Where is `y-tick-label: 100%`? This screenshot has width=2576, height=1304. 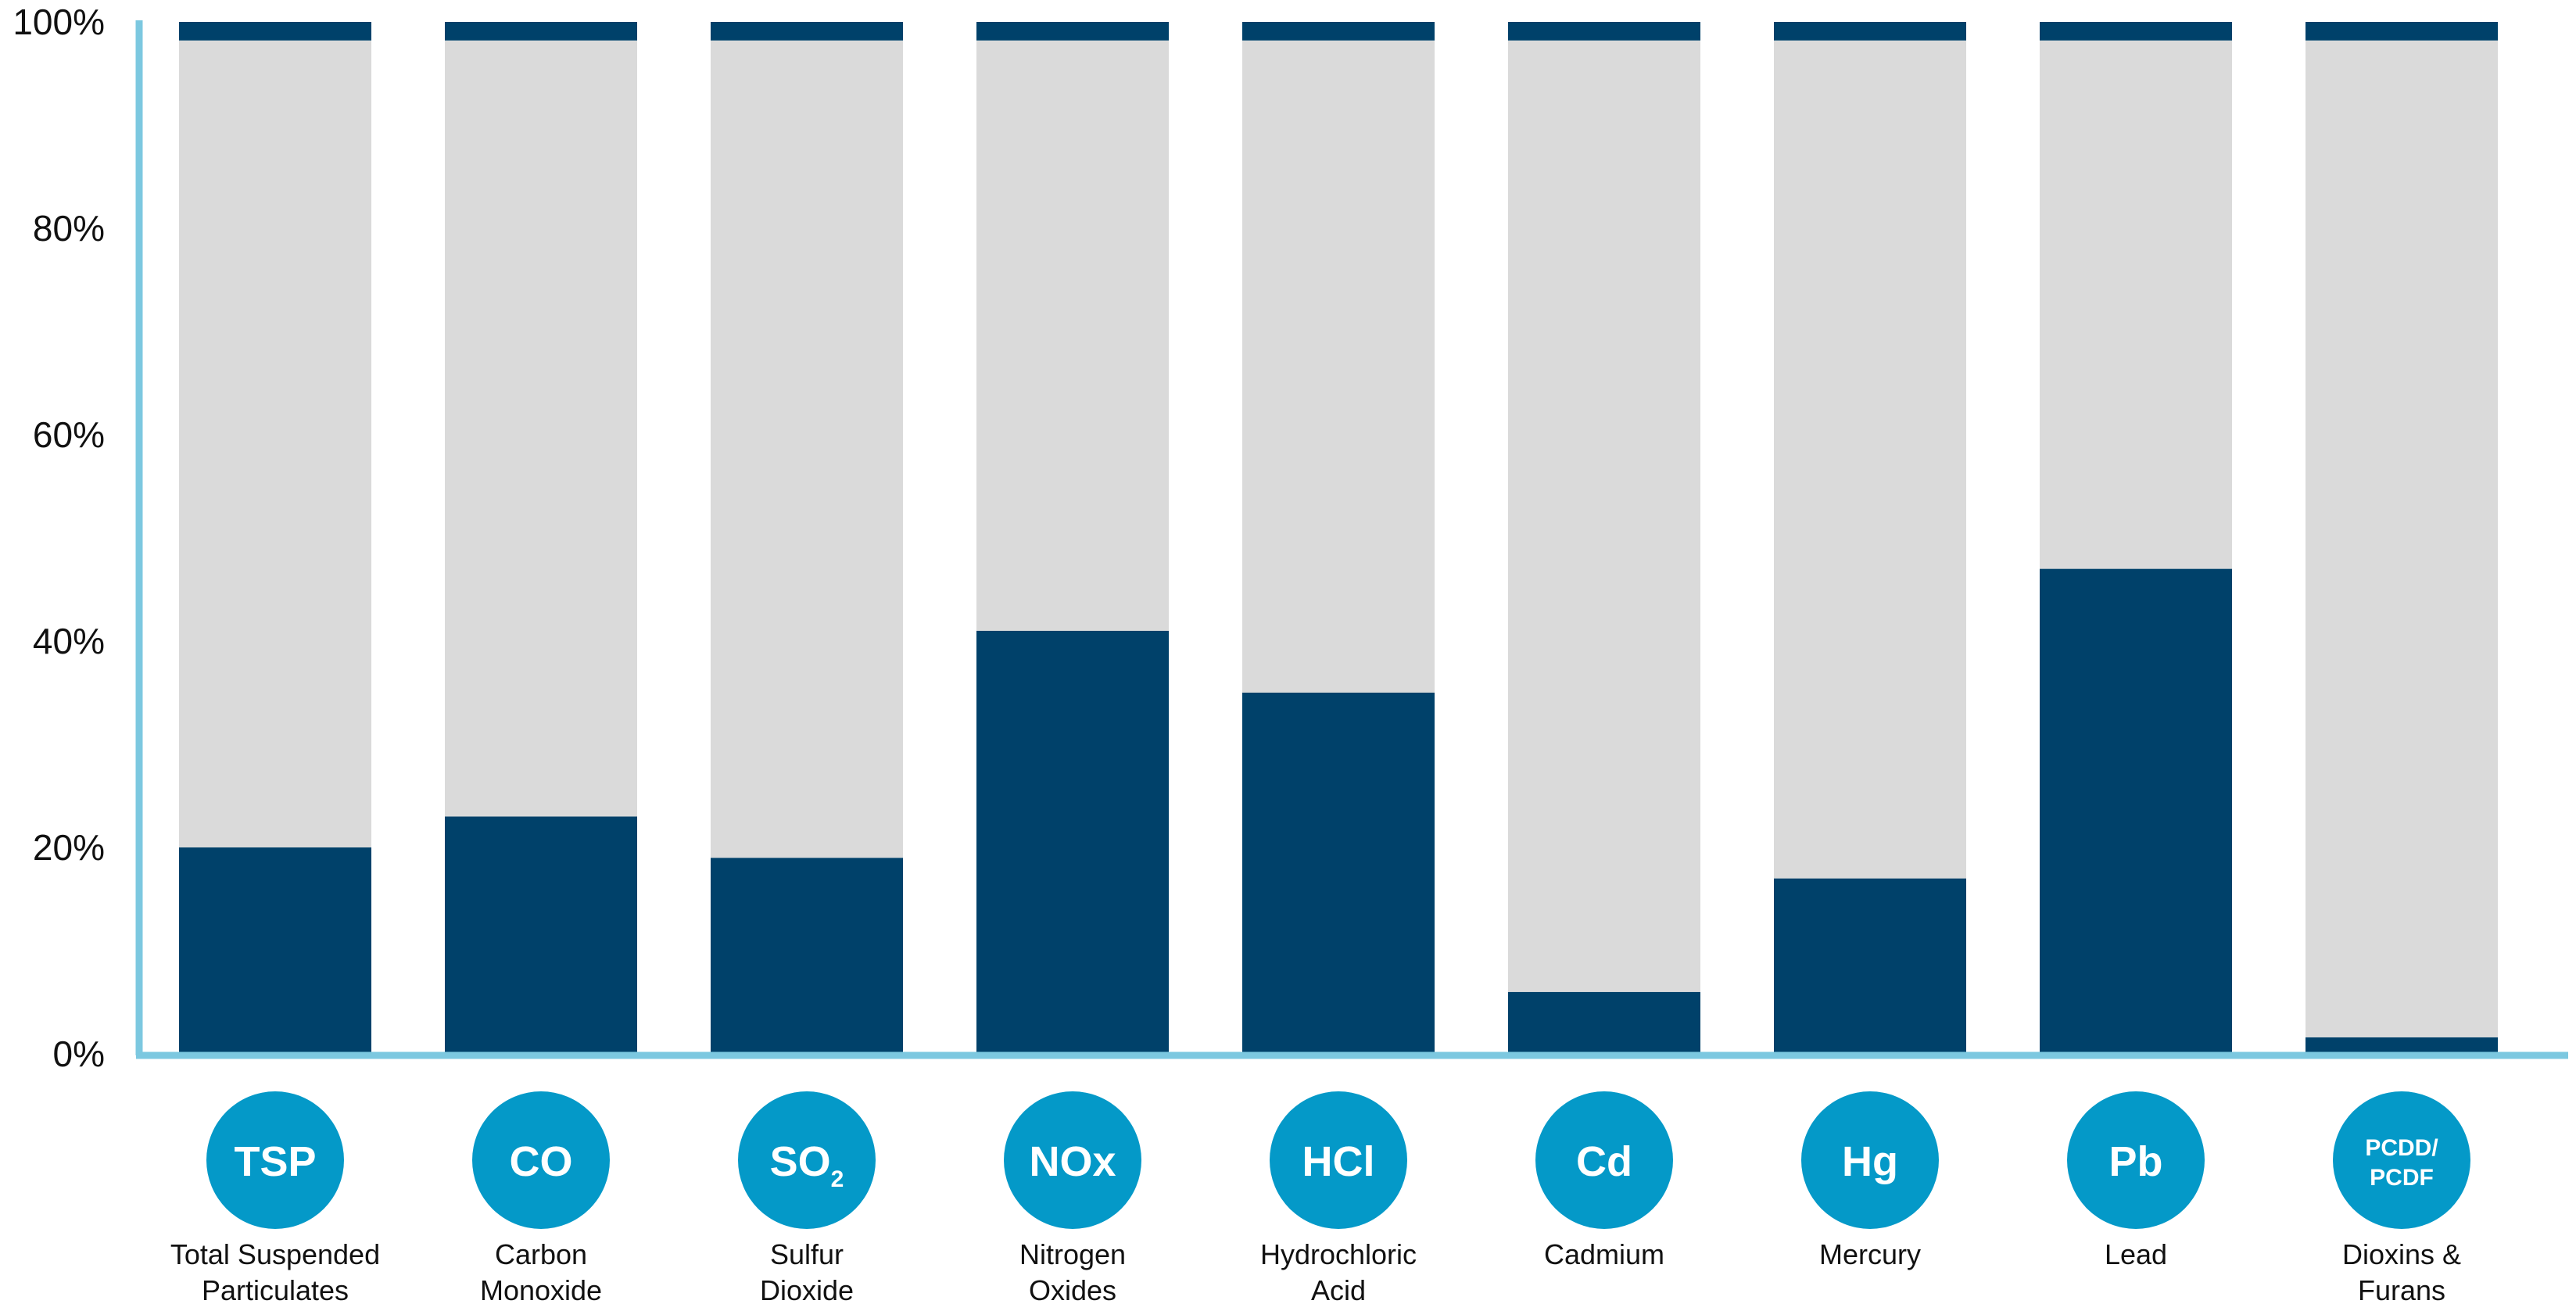
y-tick-label: 100% is located at coordinates (59, 22).